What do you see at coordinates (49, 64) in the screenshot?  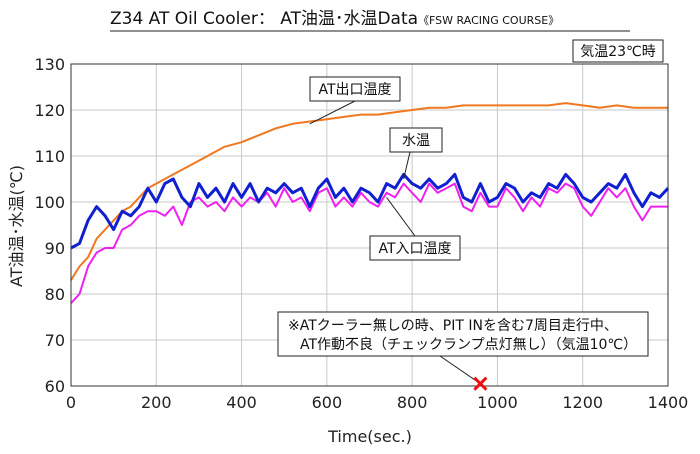 I see `y-tick-label: 130` at bounding box center [49, 64].